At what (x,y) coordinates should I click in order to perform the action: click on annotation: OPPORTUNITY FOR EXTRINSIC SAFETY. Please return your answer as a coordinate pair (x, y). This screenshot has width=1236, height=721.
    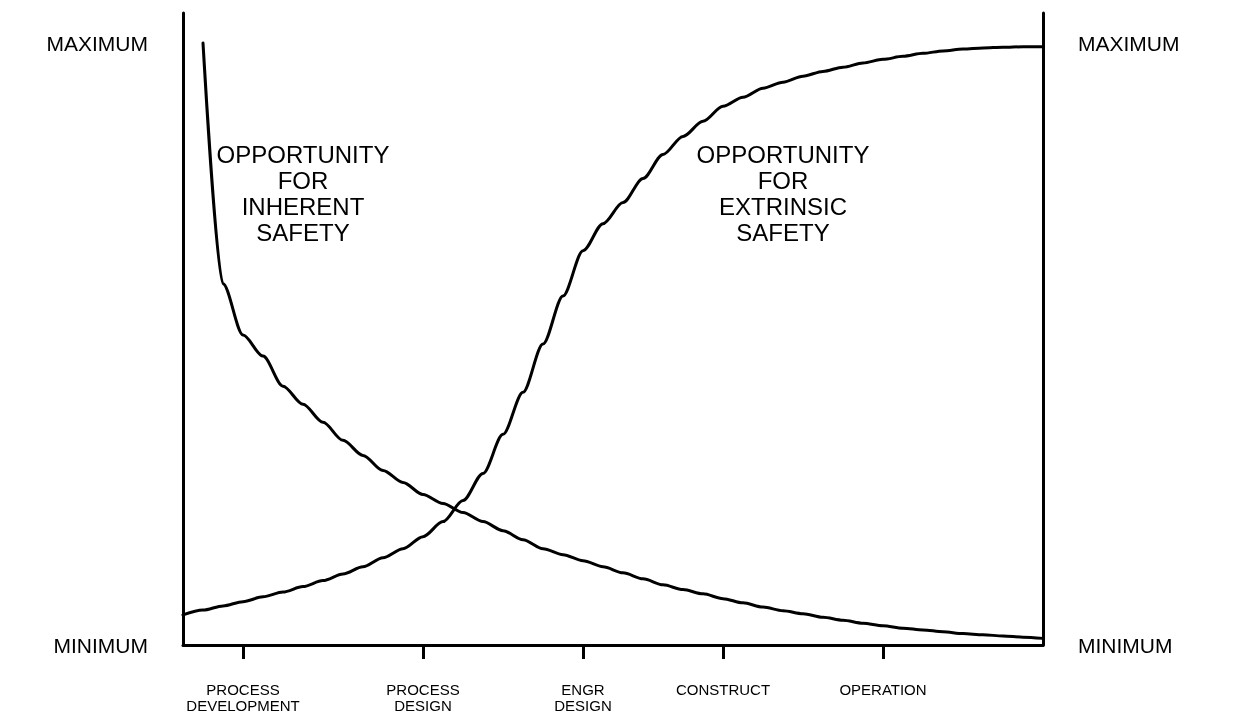
    Looking at the image, I should click on (783, 194).